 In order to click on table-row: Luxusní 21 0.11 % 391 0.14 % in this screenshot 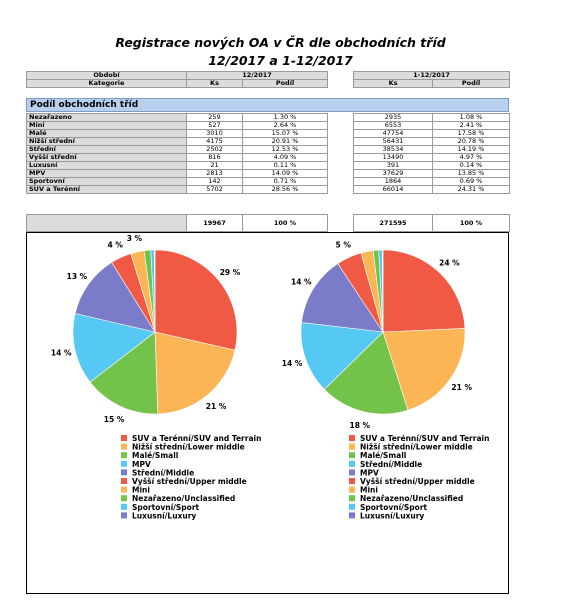, I will do `click(268, 165)`.